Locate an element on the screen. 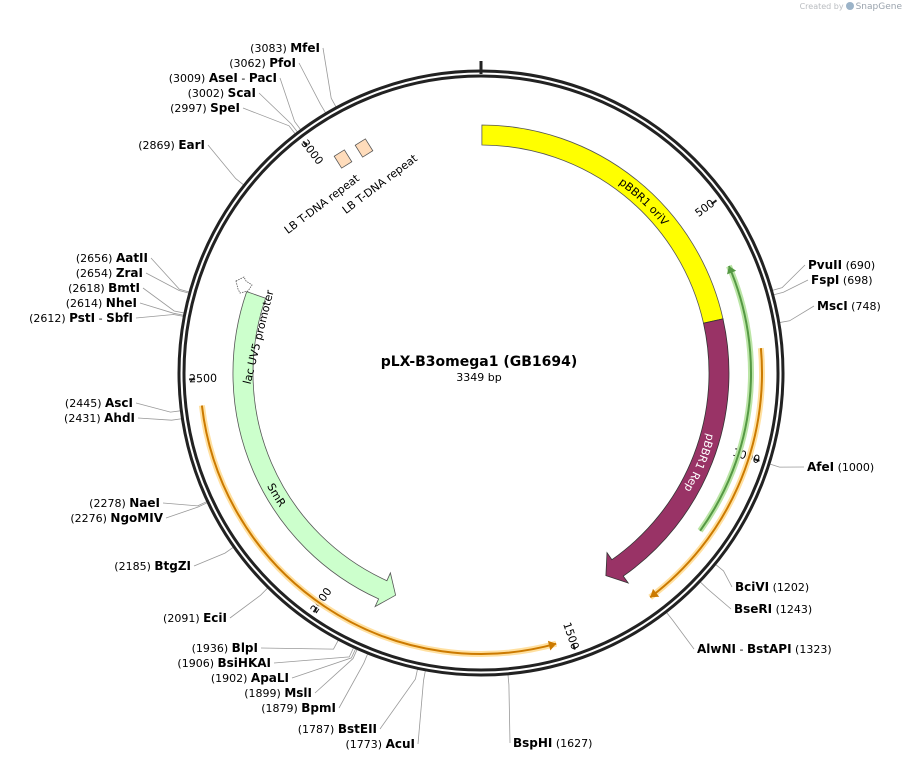 This screenshot has width=906, height=767. enzyme-msli: (1899) MslI is located at coordinates (278, 693).